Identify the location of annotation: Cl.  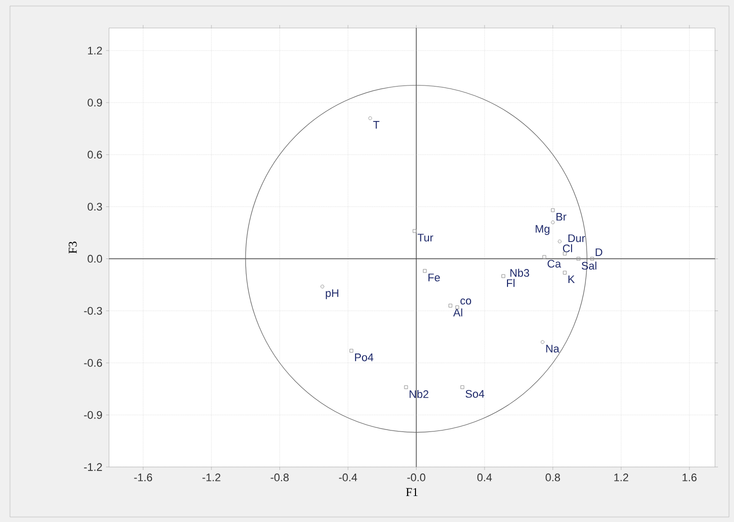
(567, 248).